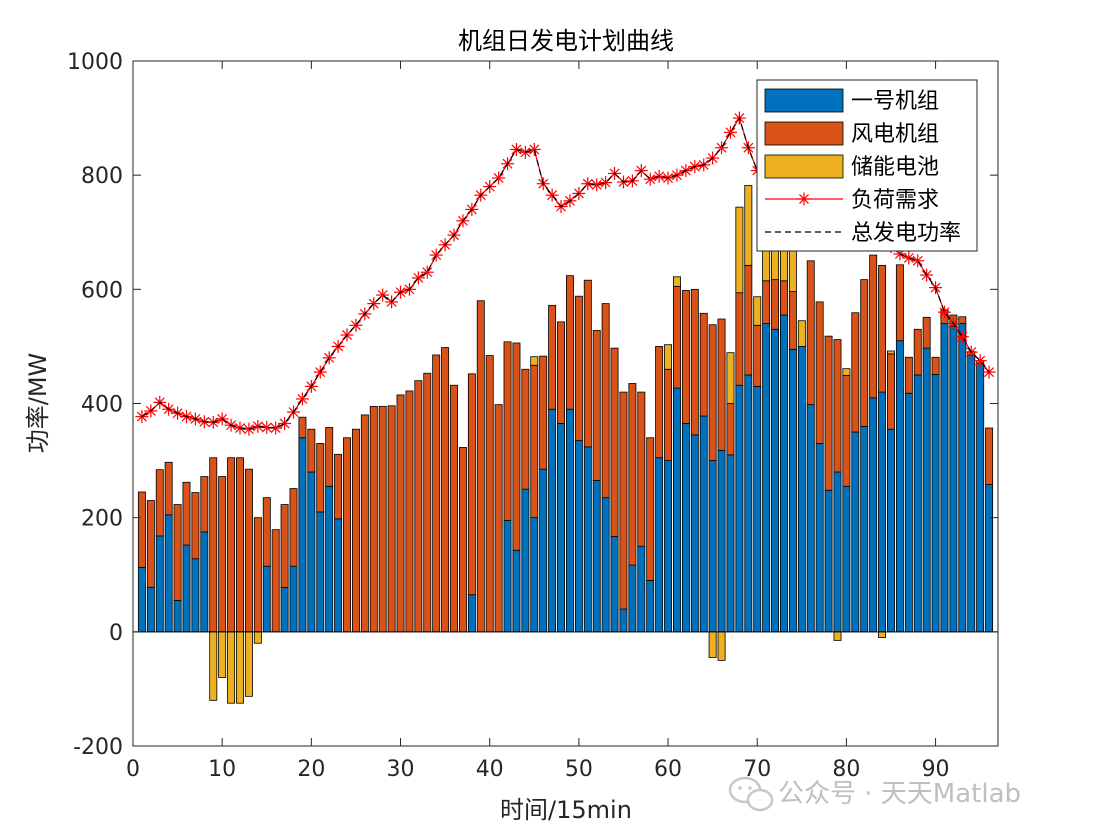 The width and height of the screenshot is (1102, 835). I want to click on bar-series1-x53, so click(605, 565).